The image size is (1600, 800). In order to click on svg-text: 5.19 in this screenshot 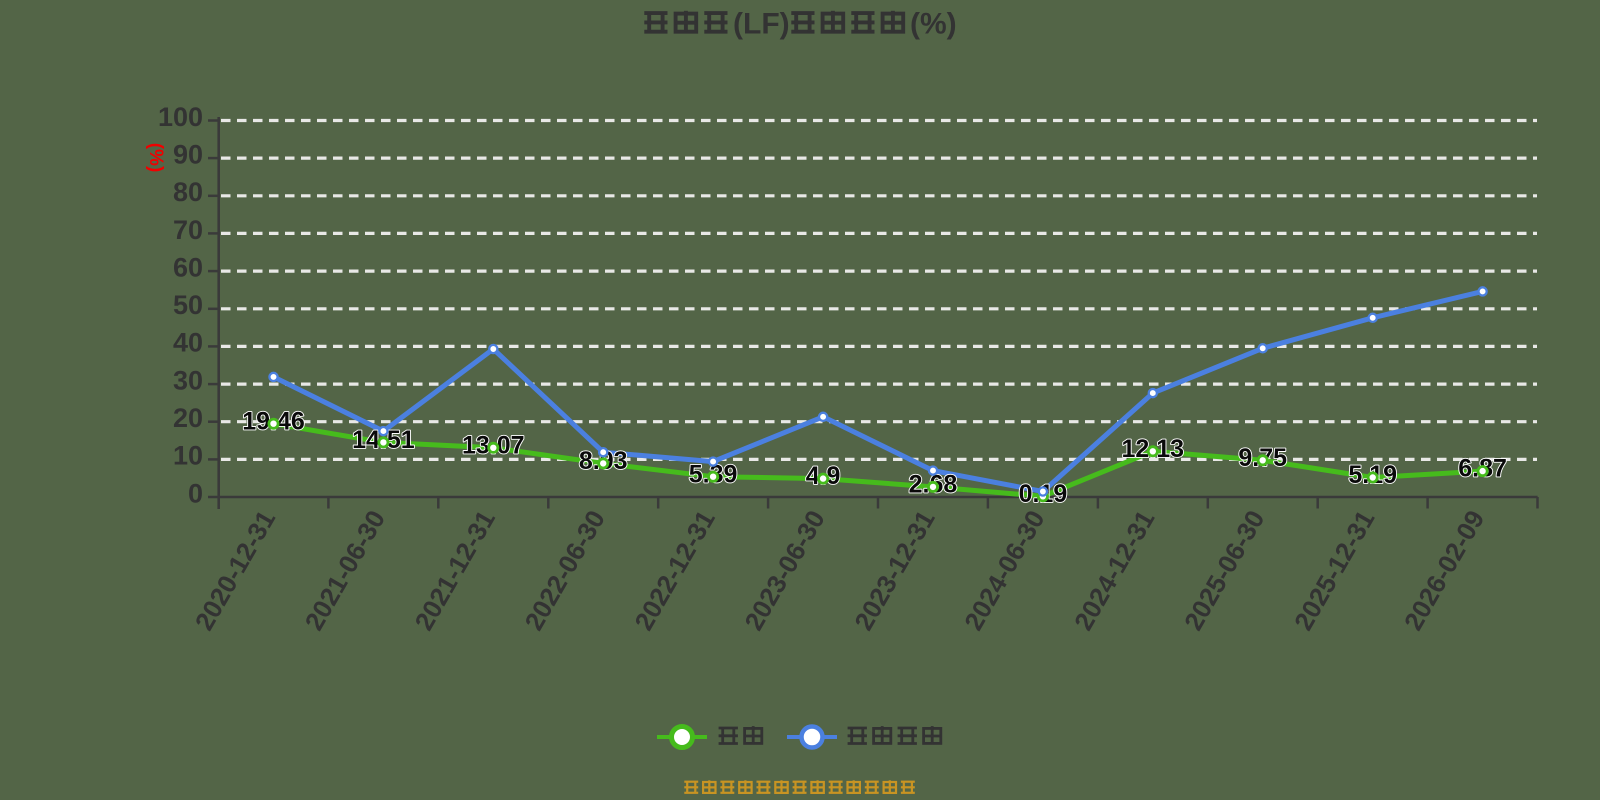, I will do `click(1372, 475)`.